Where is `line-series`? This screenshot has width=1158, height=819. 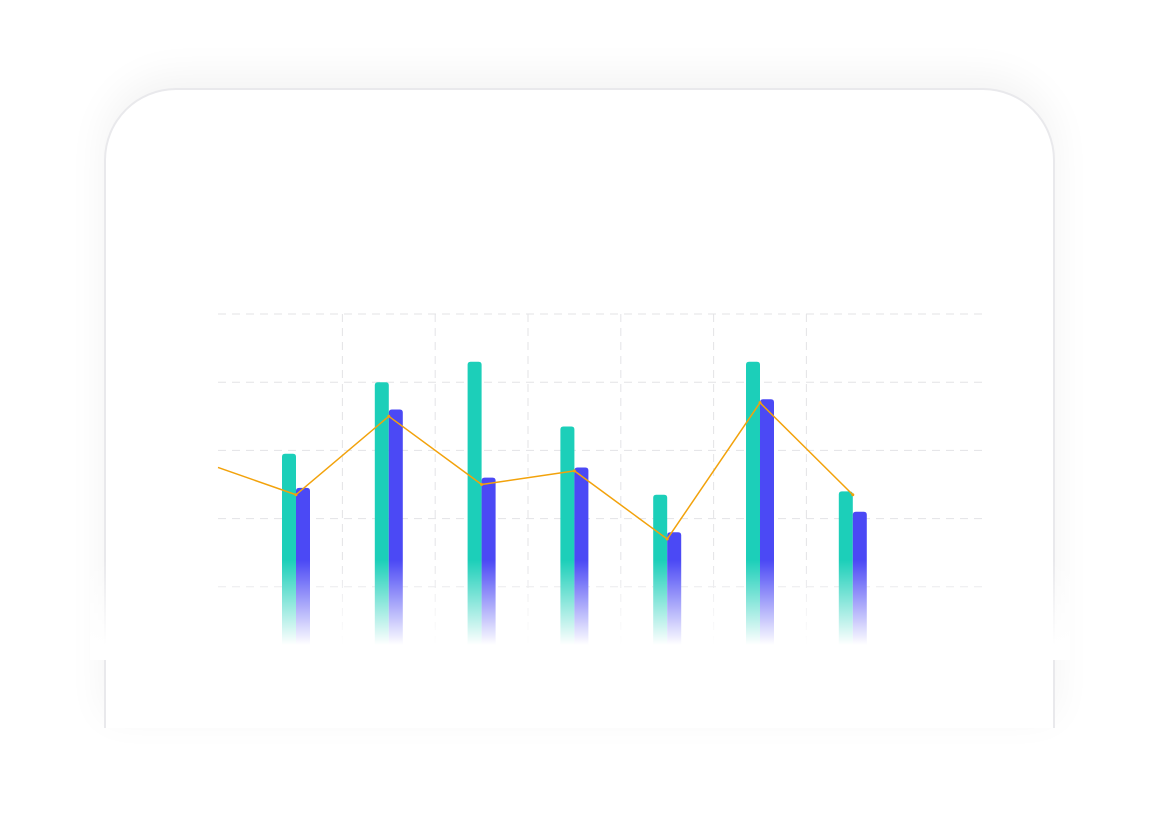 line-series is located at coordinates (536, 471).